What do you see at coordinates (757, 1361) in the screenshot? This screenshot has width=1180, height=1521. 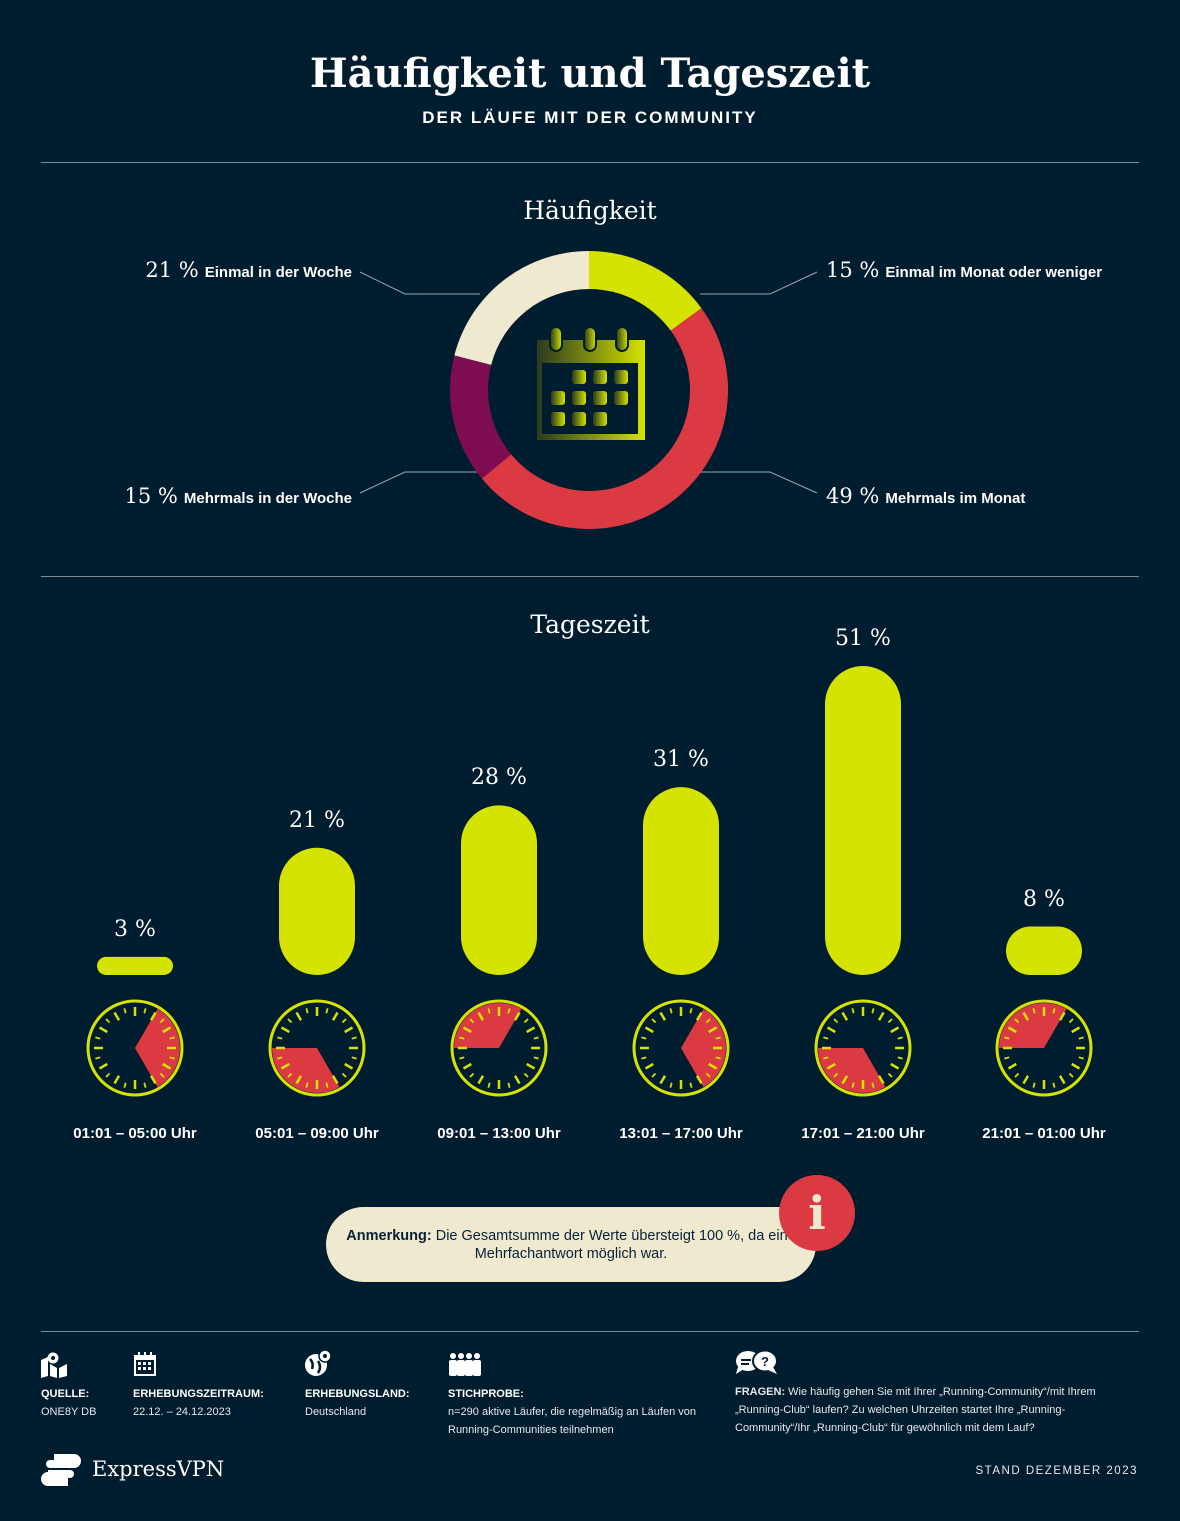 I see `chat-question-icon: ?` at bounding box center [757, 1361].